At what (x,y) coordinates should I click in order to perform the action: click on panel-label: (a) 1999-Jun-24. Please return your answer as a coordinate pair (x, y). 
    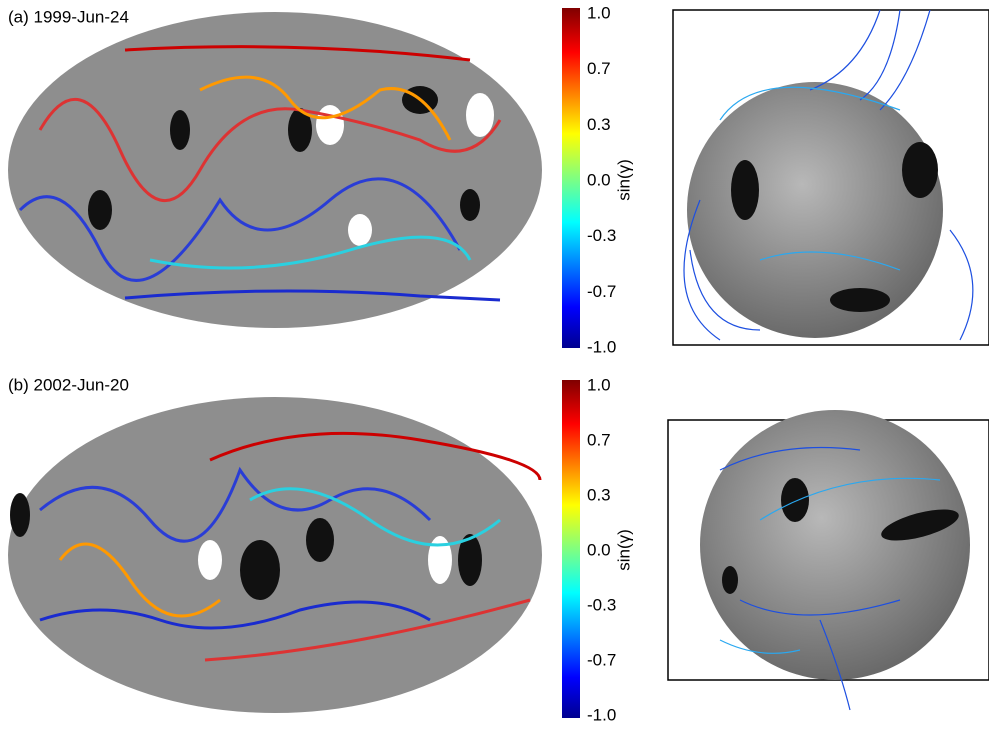
    Looking at the image, I should click on (68, 16).